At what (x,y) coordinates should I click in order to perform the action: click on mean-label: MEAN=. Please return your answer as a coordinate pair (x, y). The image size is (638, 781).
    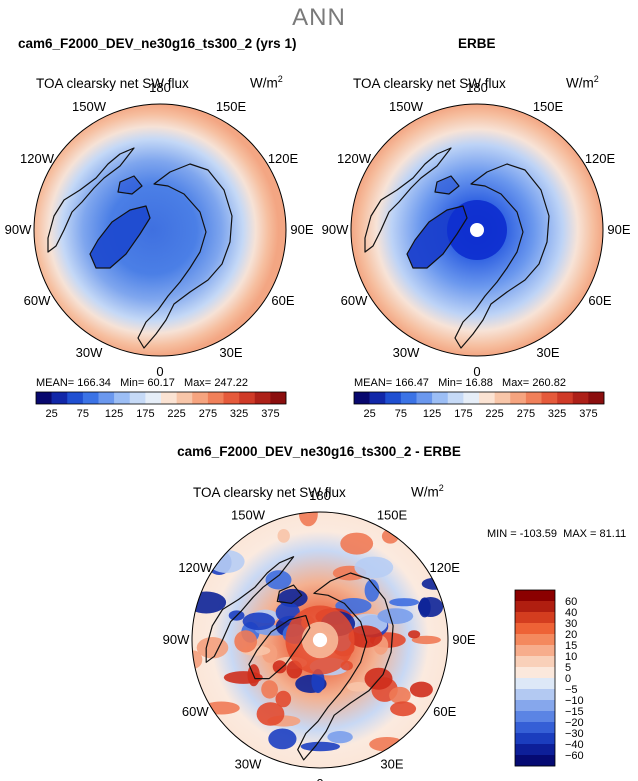
    Looking at the image, I should click on (373, 383).